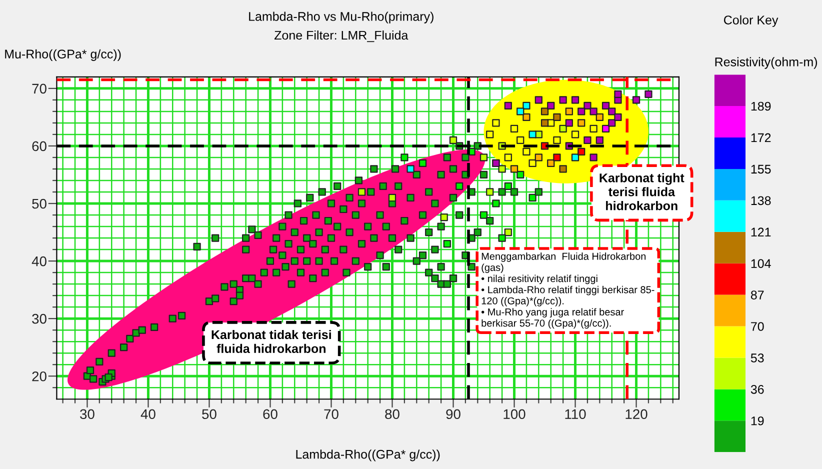  I want to click on color-bar-label: 155, so click(761, 169).